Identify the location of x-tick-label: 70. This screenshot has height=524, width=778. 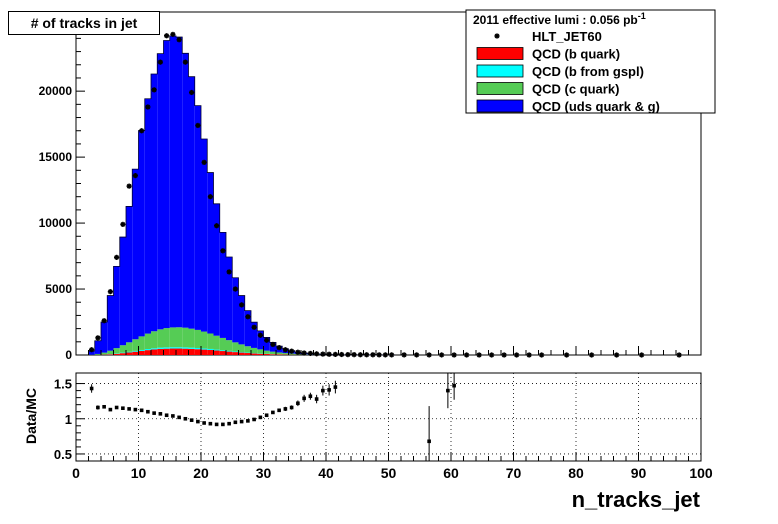
(514, 473).